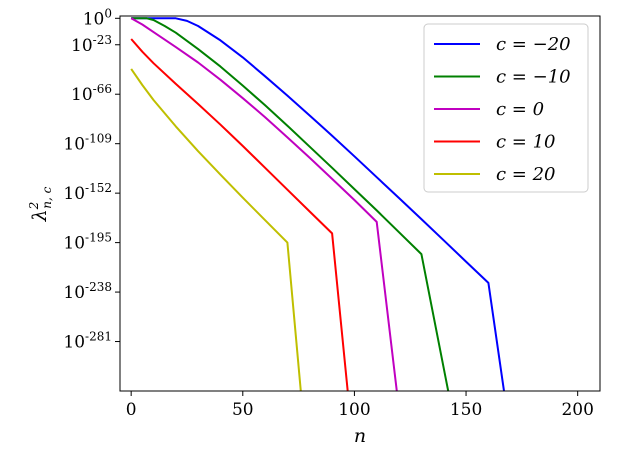  I want to click on legend-box, so click(506, 108).